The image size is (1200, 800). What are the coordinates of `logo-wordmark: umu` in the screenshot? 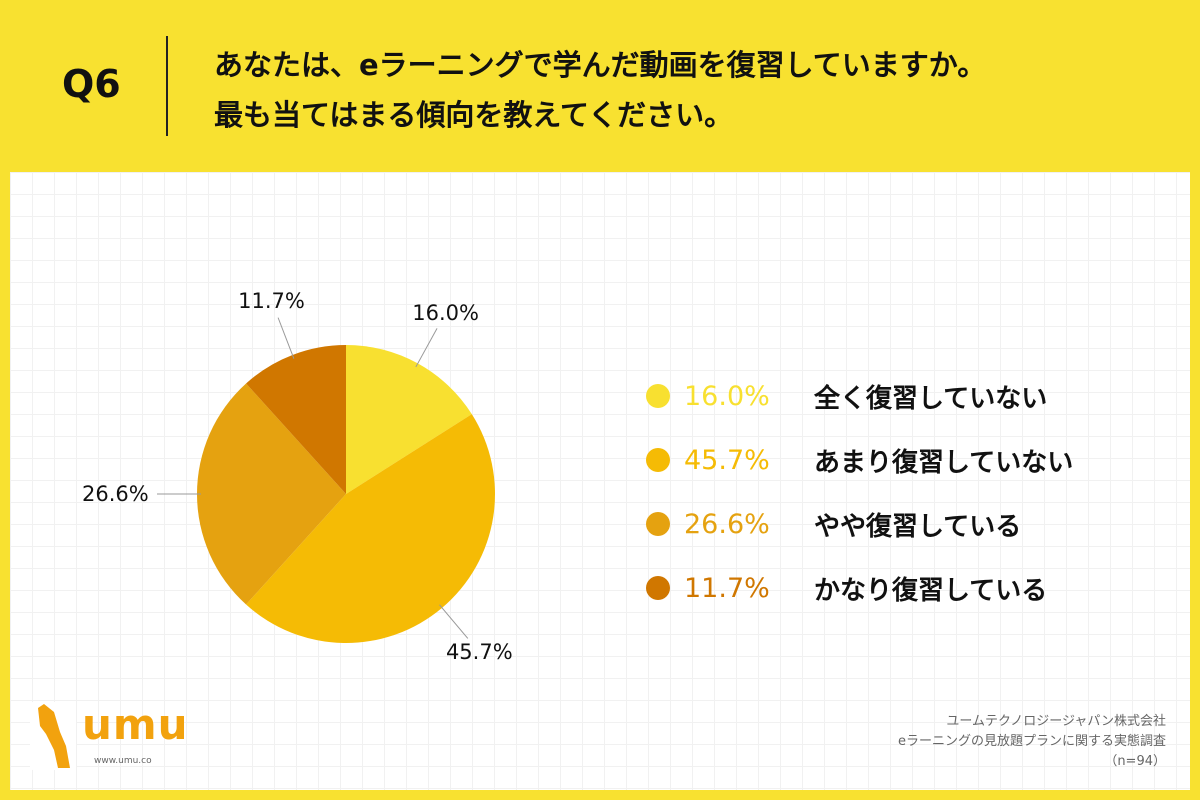 It's located at (135, 724).